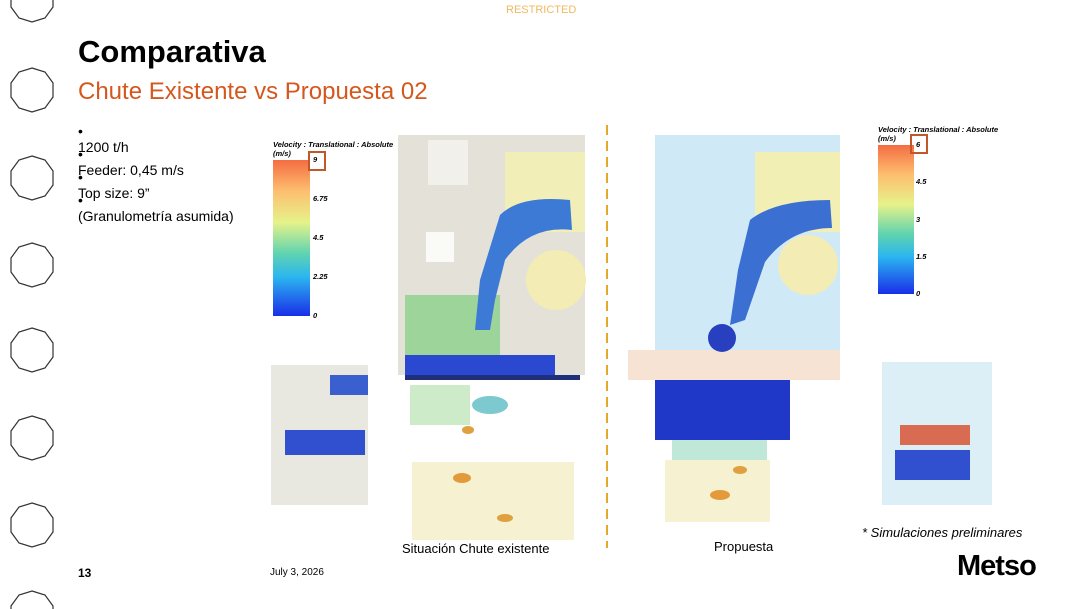 This screenshot has height=609, width=1080. What do you see at coordinates (997, 566) in the screenshot?
I see `logo: Metso` at bounding box center [997, 566].